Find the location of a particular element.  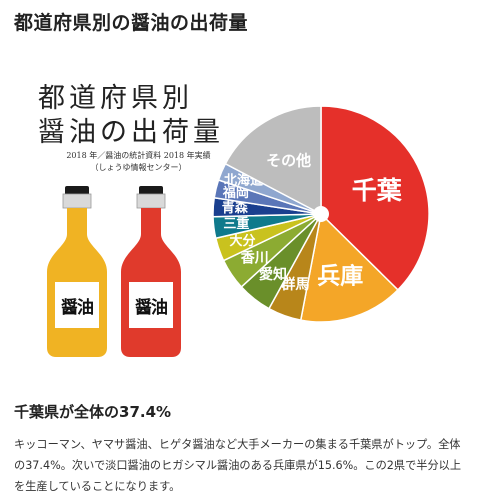

figure-source-line: （しょうゆ情報センター） is located at coordinates (138, 167).